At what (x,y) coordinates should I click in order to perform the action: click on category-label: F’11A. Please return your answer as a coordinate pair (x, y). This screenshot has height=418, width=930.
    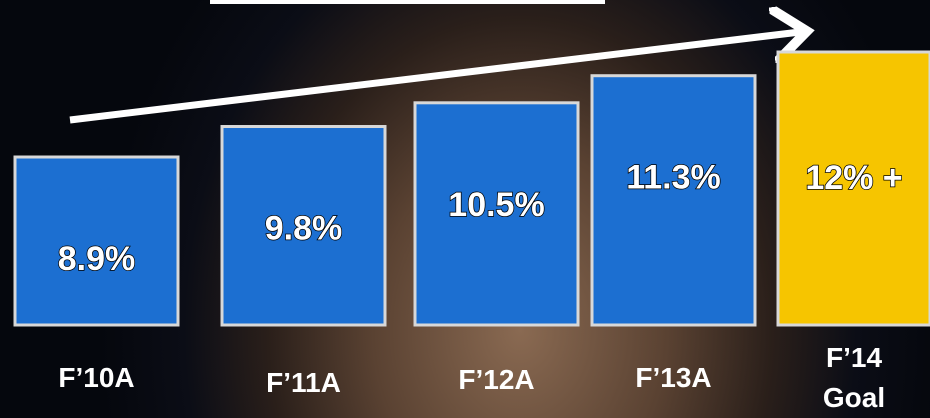
    Looking at the image, I should click on (303, 382).